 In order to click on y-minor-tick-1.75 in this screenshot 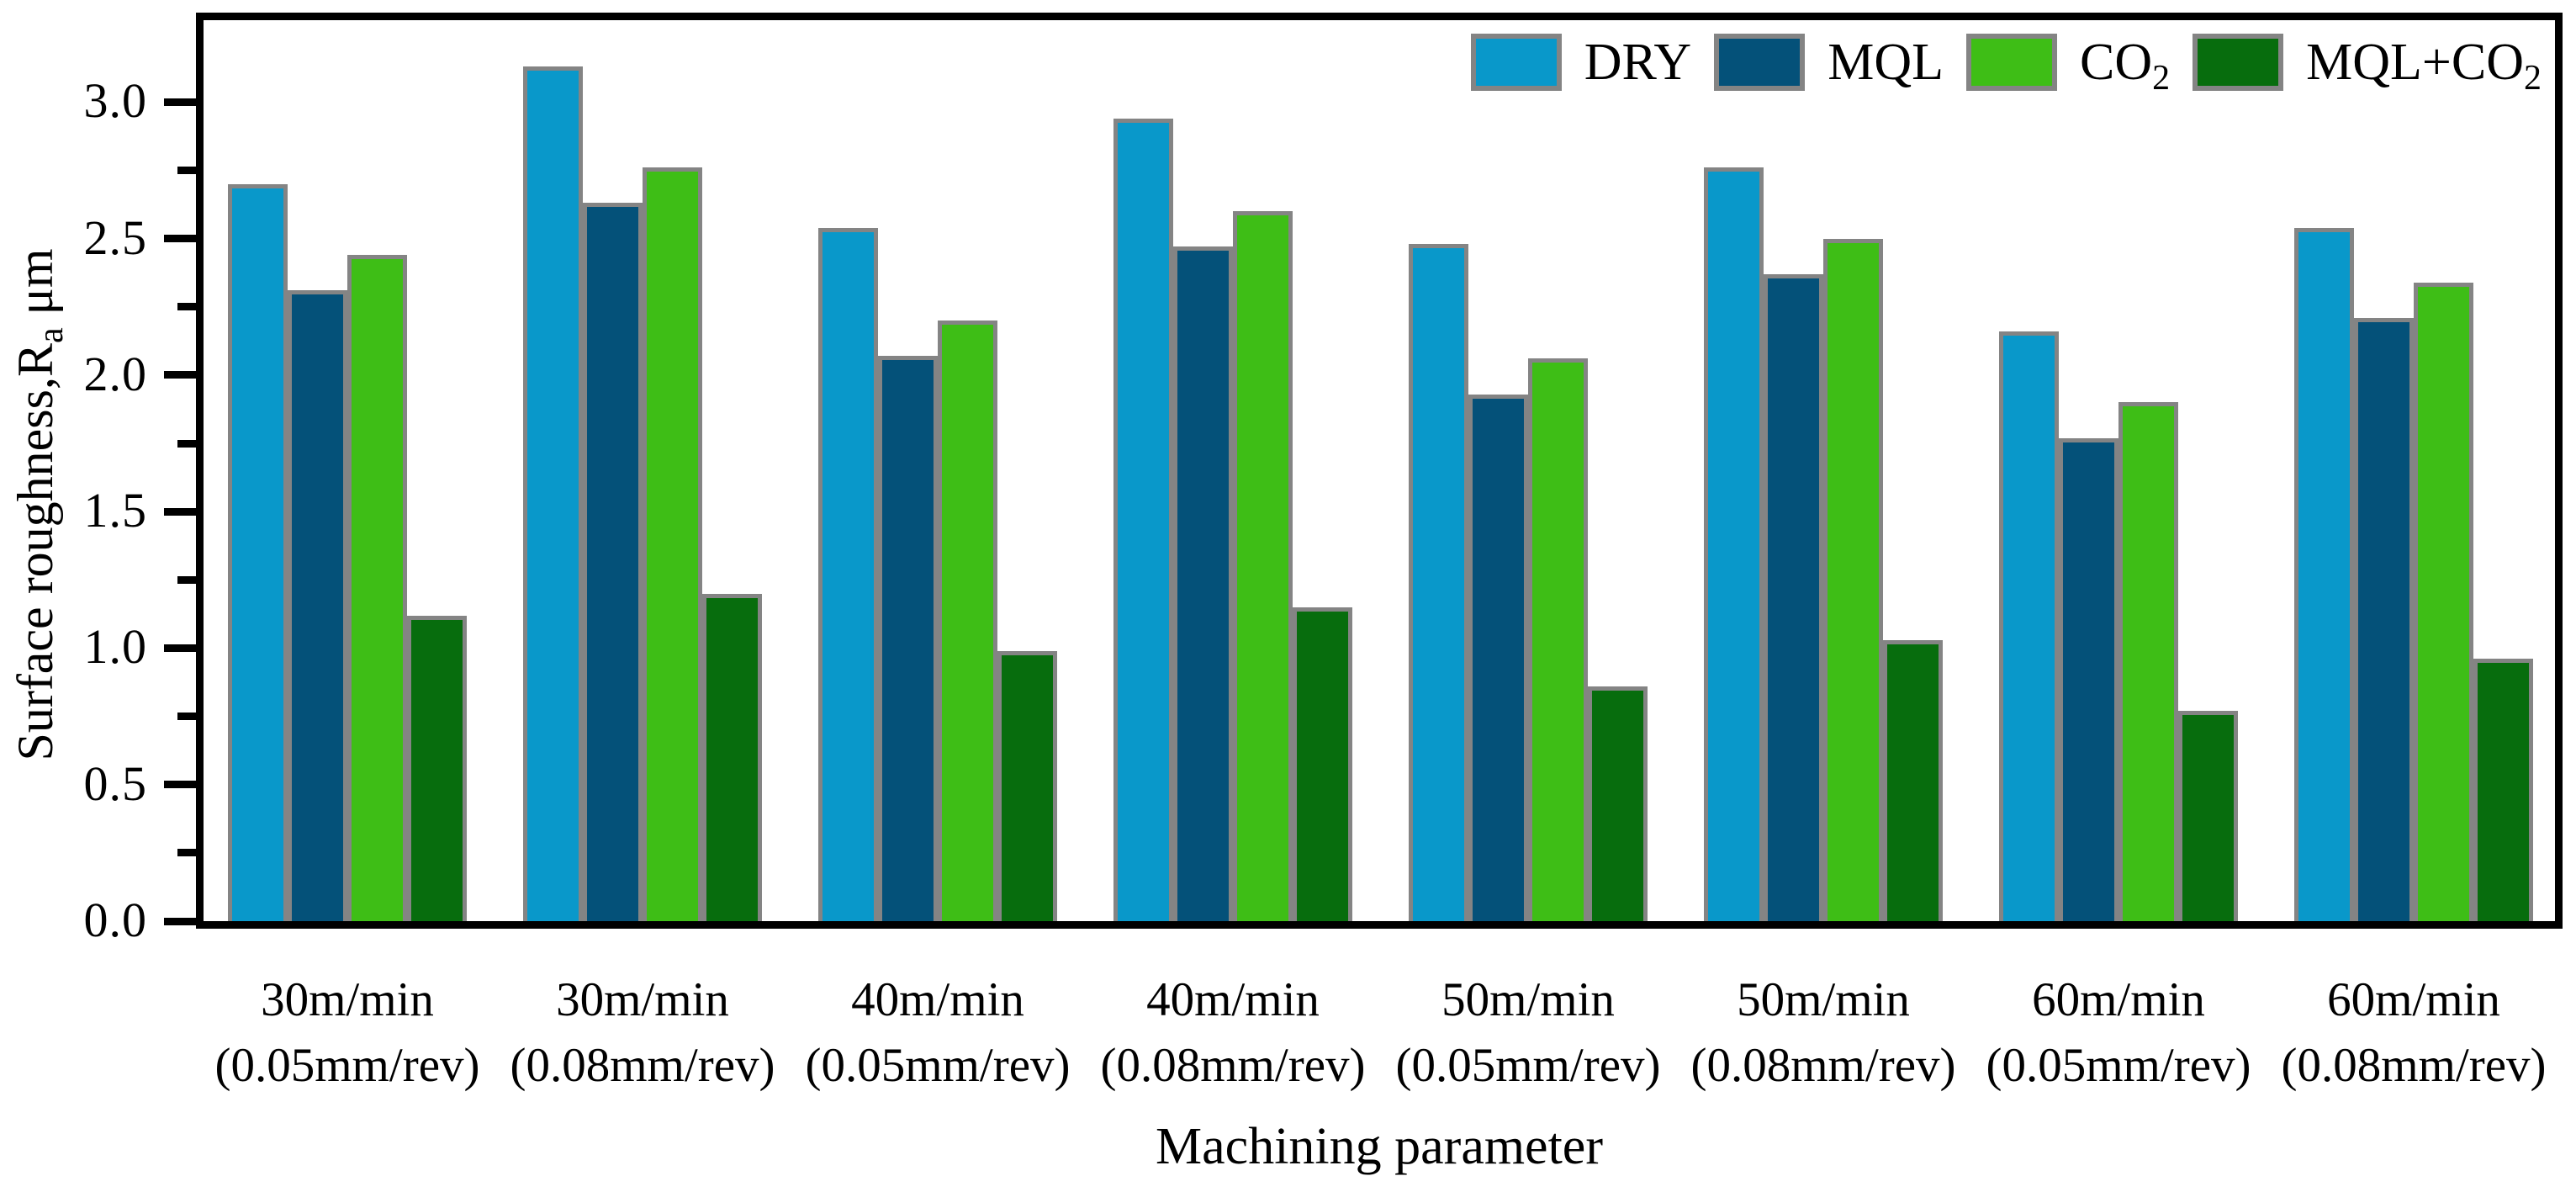, I will do `click(186, 444)`.